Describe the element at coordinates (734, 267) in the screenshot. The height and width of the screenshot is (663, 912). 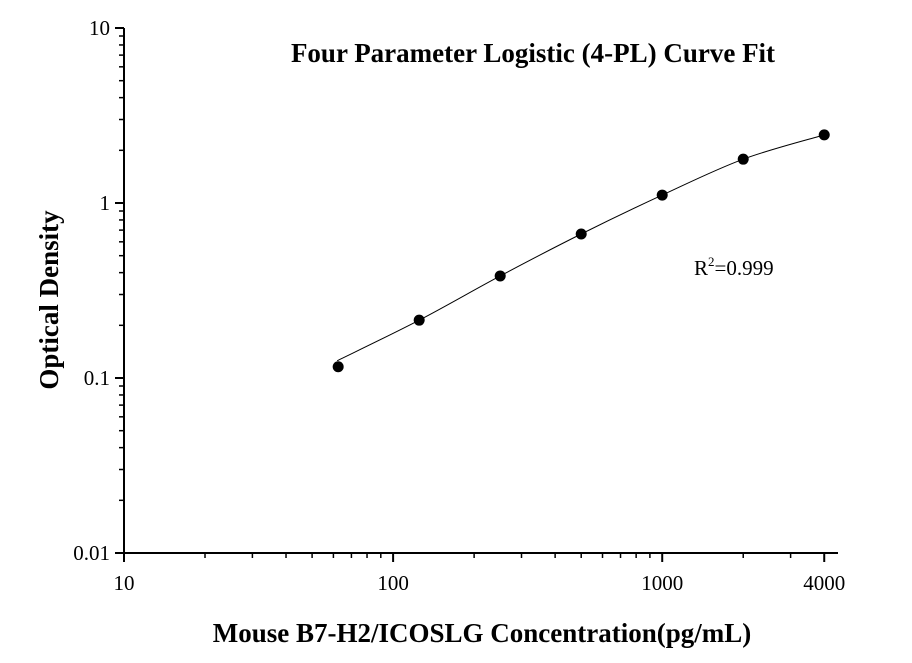
I see `r-squared-annotation: R2=0.999` at that location.